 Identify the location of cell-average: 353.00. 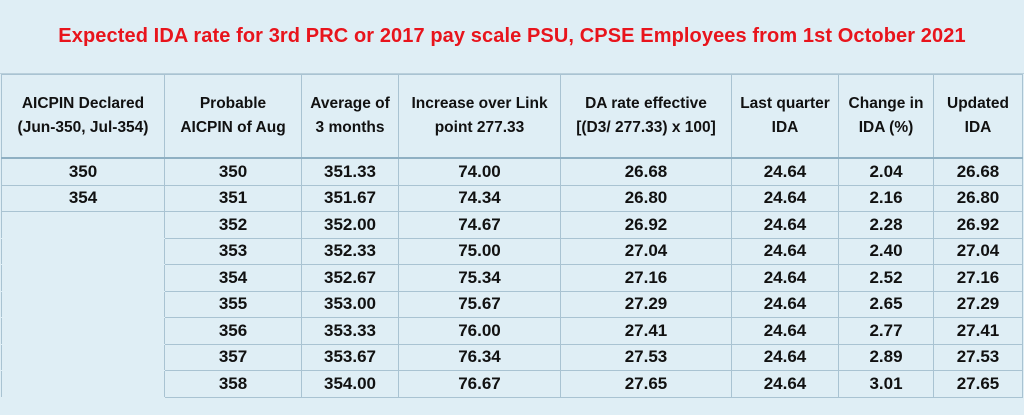
(350, 304).